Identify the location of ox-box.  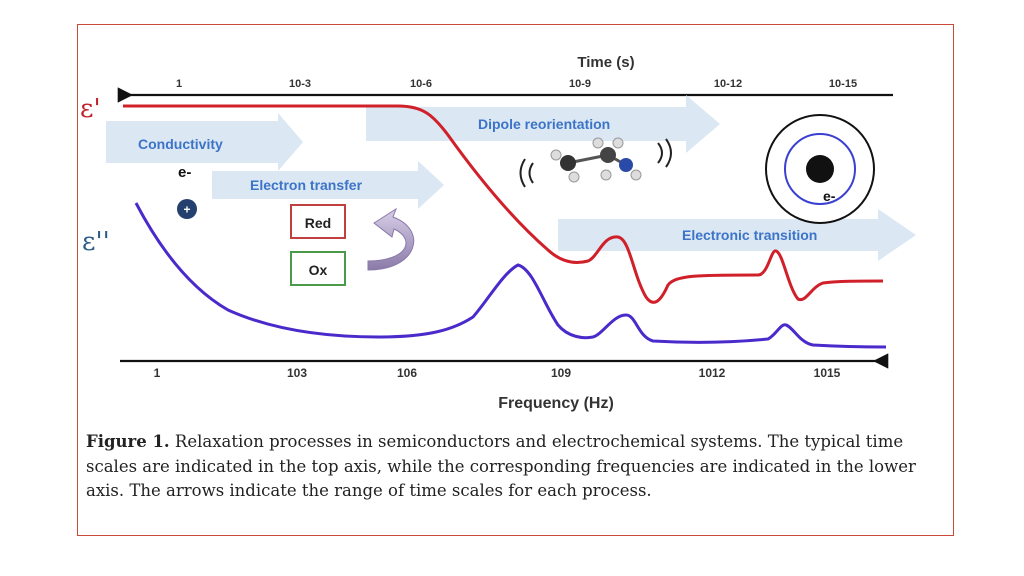
(318, 268).